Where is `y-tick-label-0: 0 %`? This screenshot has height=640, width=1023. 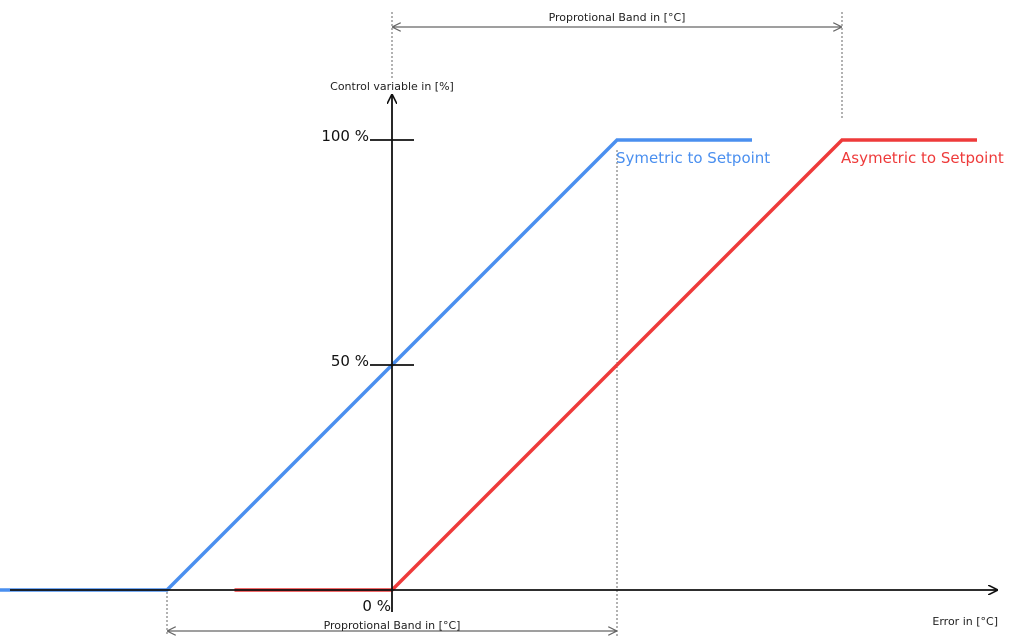
y-tick-label-0: 0 % is located at coordinates (376, 606).